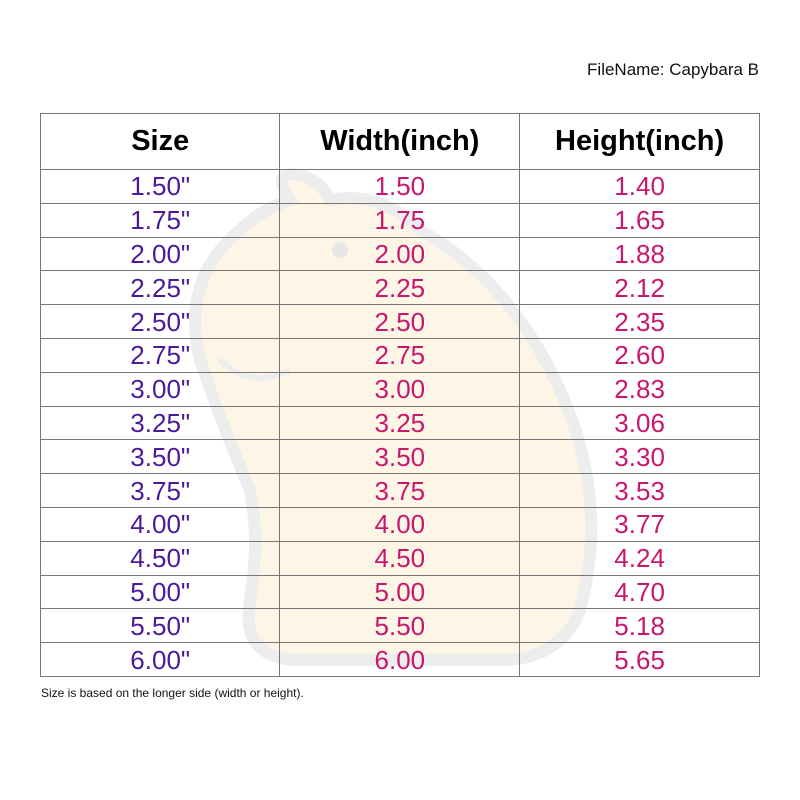 The image size is (800, 800). I want to click on header-width: Width(inch), so click(400, 141).